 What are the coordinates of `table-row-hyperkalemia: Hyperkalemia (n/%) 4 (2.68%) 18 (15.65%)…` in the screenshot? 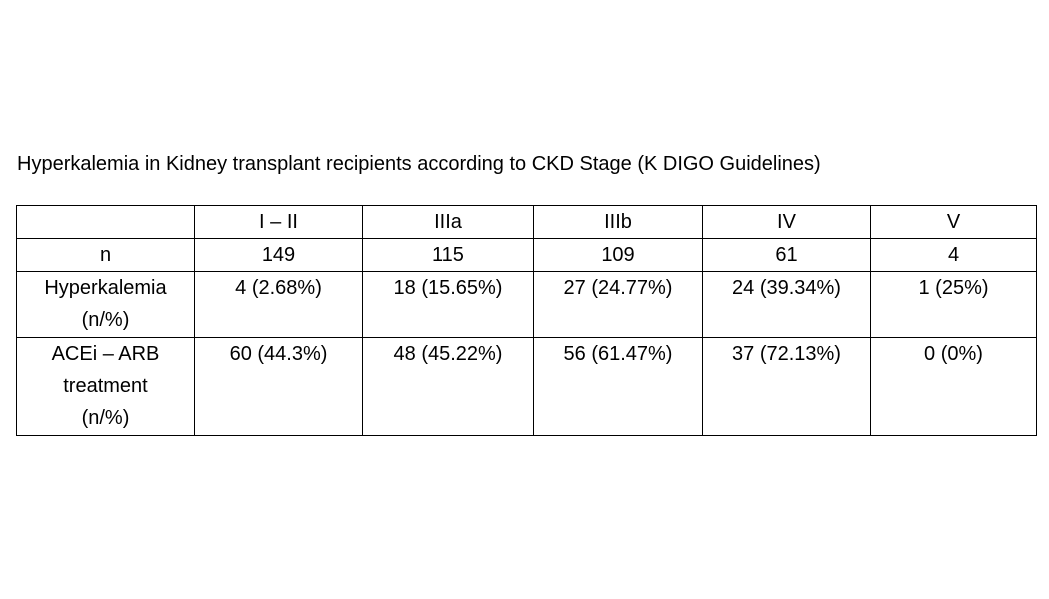 It's located at (526, 304).